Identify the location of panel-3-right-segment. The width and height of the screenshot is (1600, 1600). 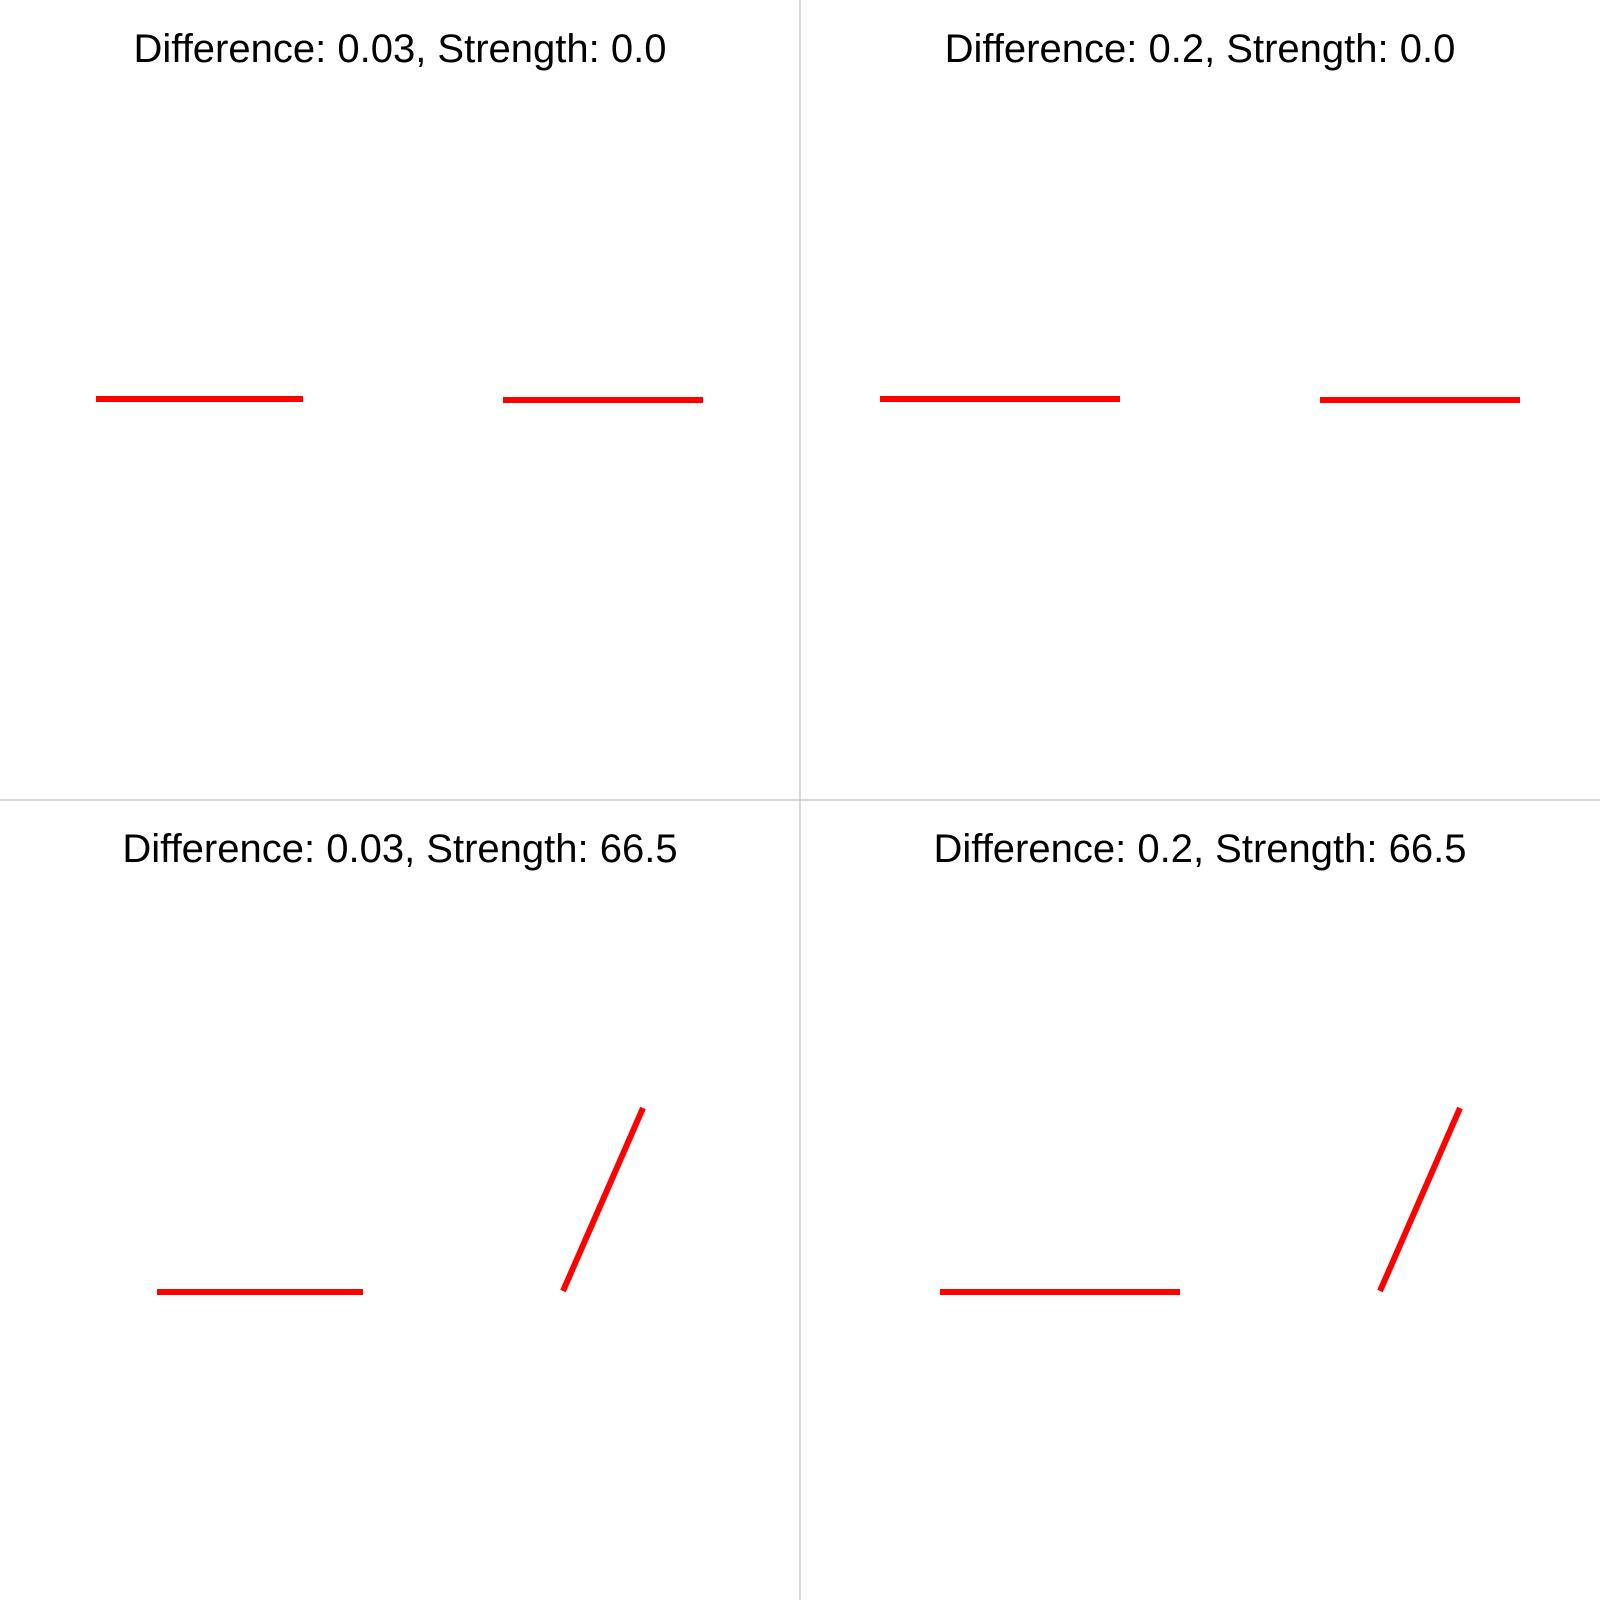
(603, 1199).